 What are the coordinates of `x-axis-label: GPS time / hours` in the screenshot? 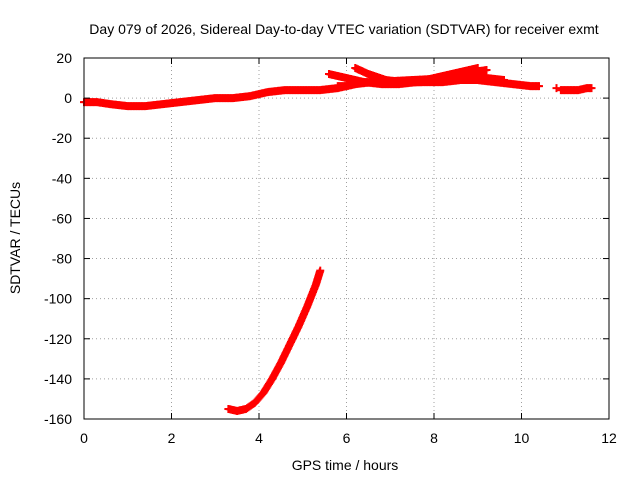 It's located at (345, 465).